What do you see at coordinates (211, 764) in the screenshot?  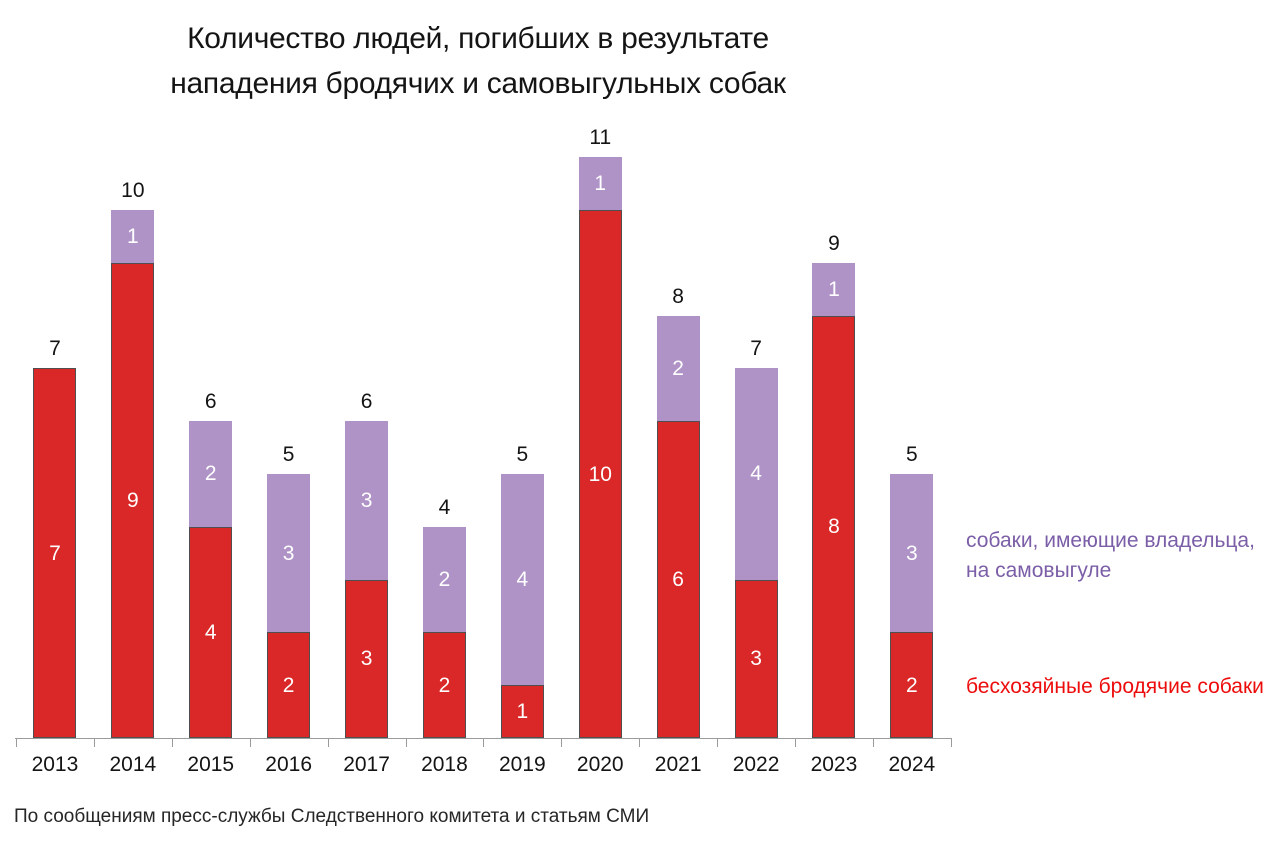 I see `x-axis-year-label-2015: 2015` at bounding box center [211, 764].